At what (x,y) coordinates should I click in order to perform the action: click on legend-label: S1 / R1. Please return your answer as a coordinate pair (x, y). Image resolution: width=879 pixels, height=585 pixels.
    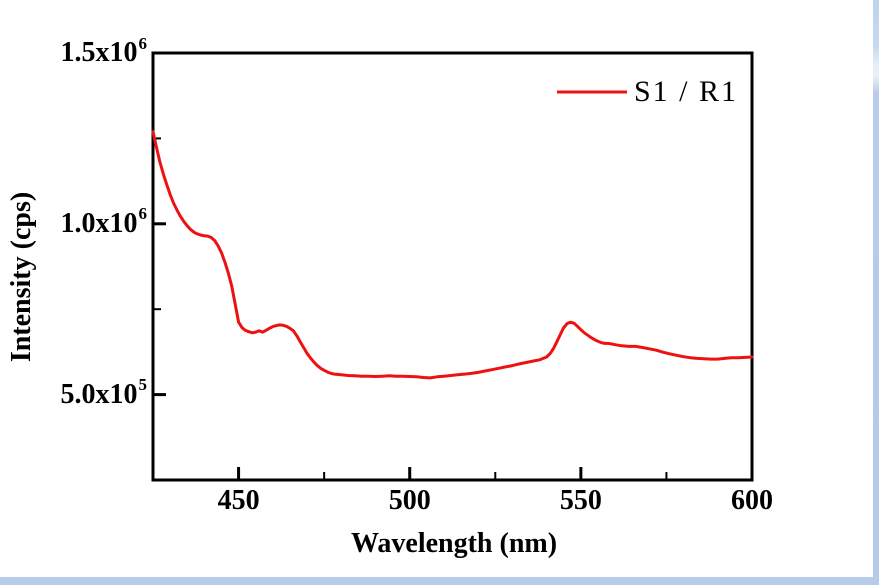
    Looking at the image, I should click on (686, 91).